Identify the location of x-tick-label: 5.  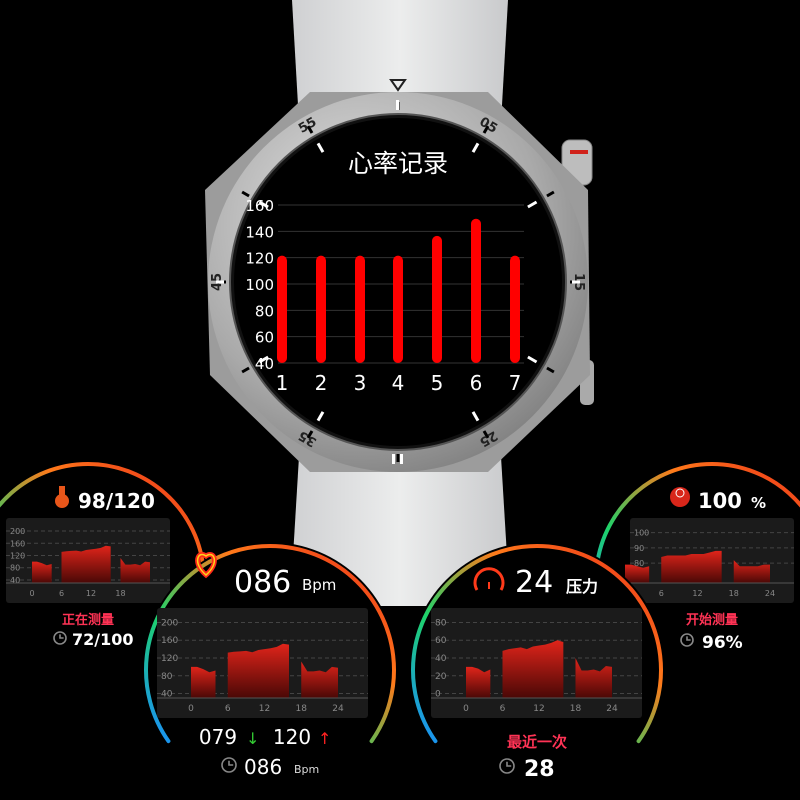
(437, 383).